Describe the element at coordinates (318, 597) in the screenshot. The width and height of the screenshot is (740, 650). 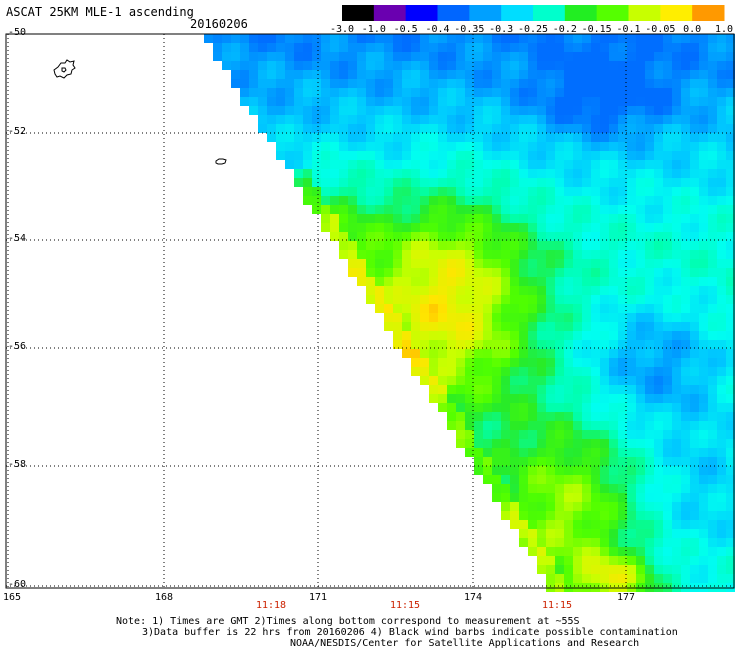
I see `longitude-label: 171` at that location.